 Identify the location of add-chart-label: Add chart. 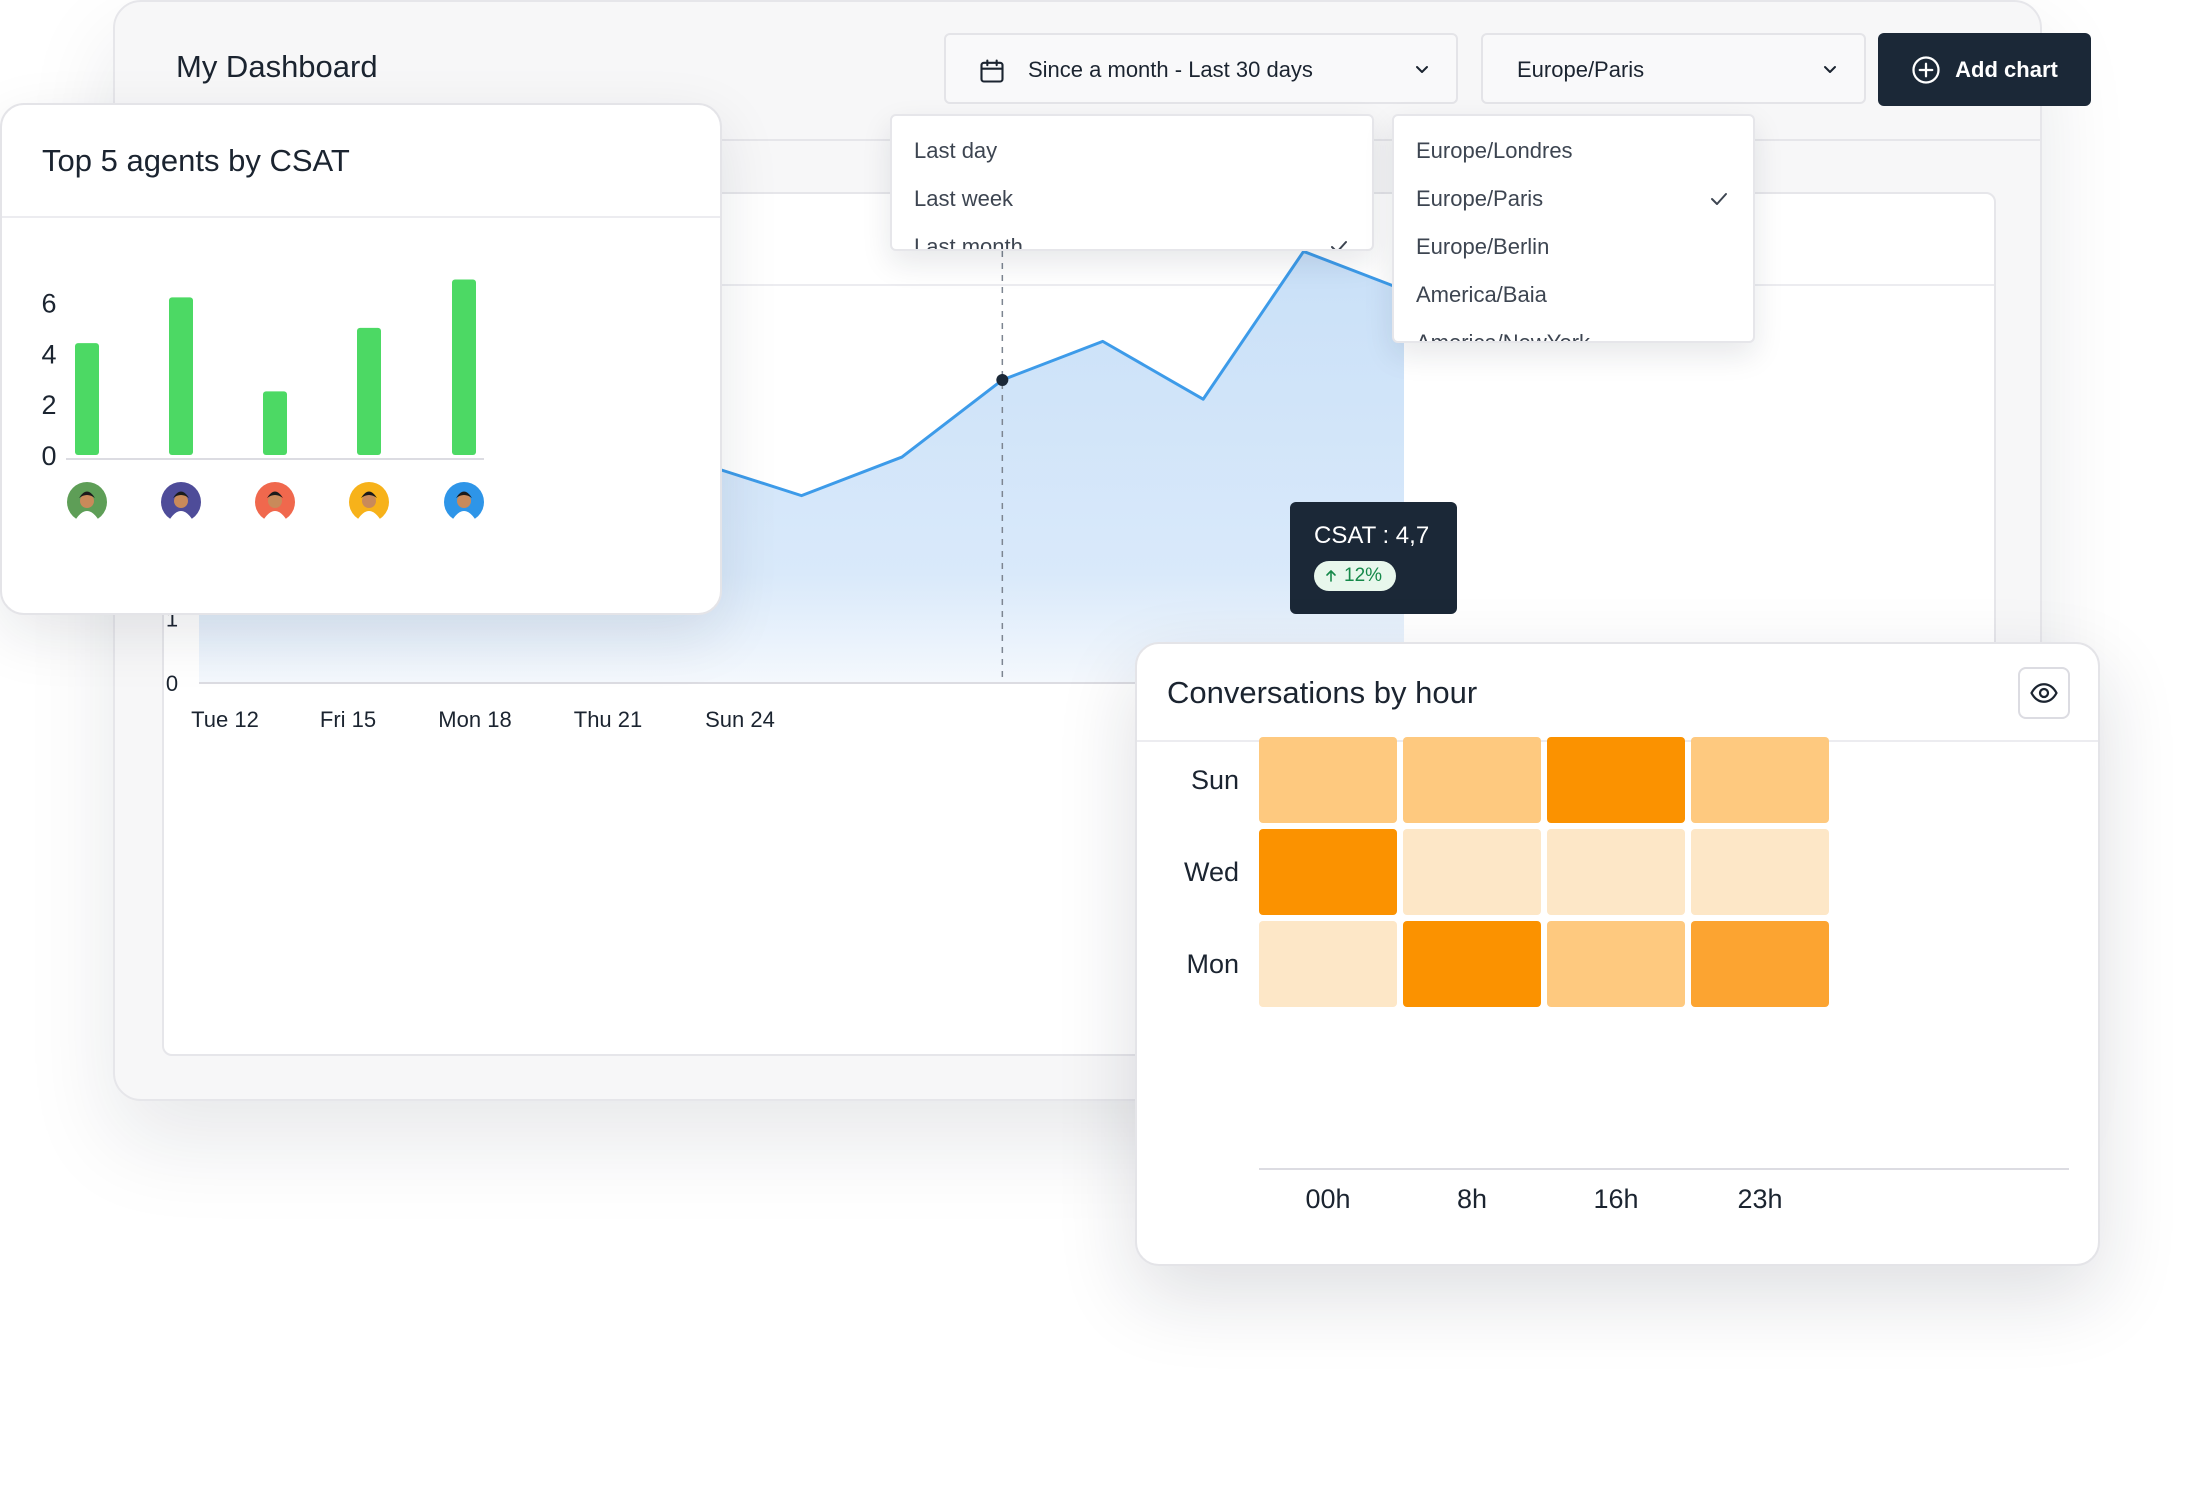
(2006, 69).